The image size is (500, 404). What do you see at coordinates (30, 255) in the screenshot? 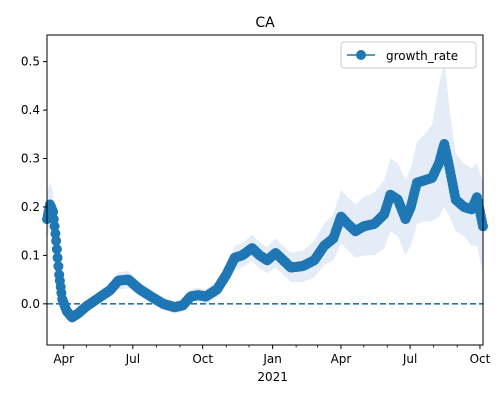
I see `y-tick-label: 0.1` at bounding box center [30, 255].